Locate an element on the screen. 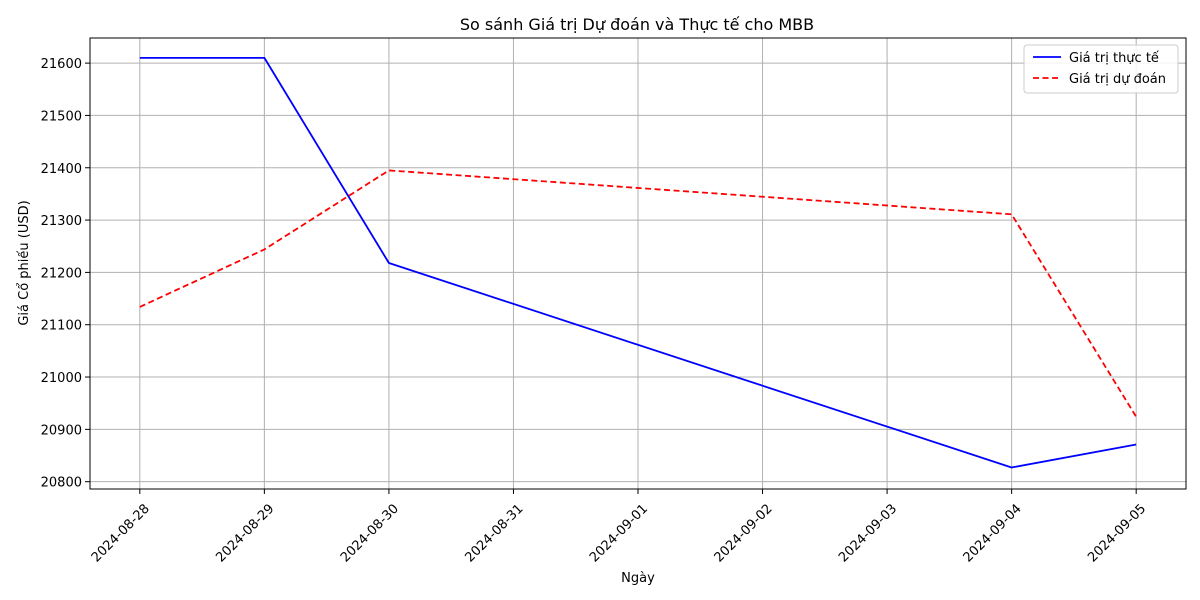 The image size is (1200, 600). x-axis-label: Ngày is located at coordinates (638, 578).